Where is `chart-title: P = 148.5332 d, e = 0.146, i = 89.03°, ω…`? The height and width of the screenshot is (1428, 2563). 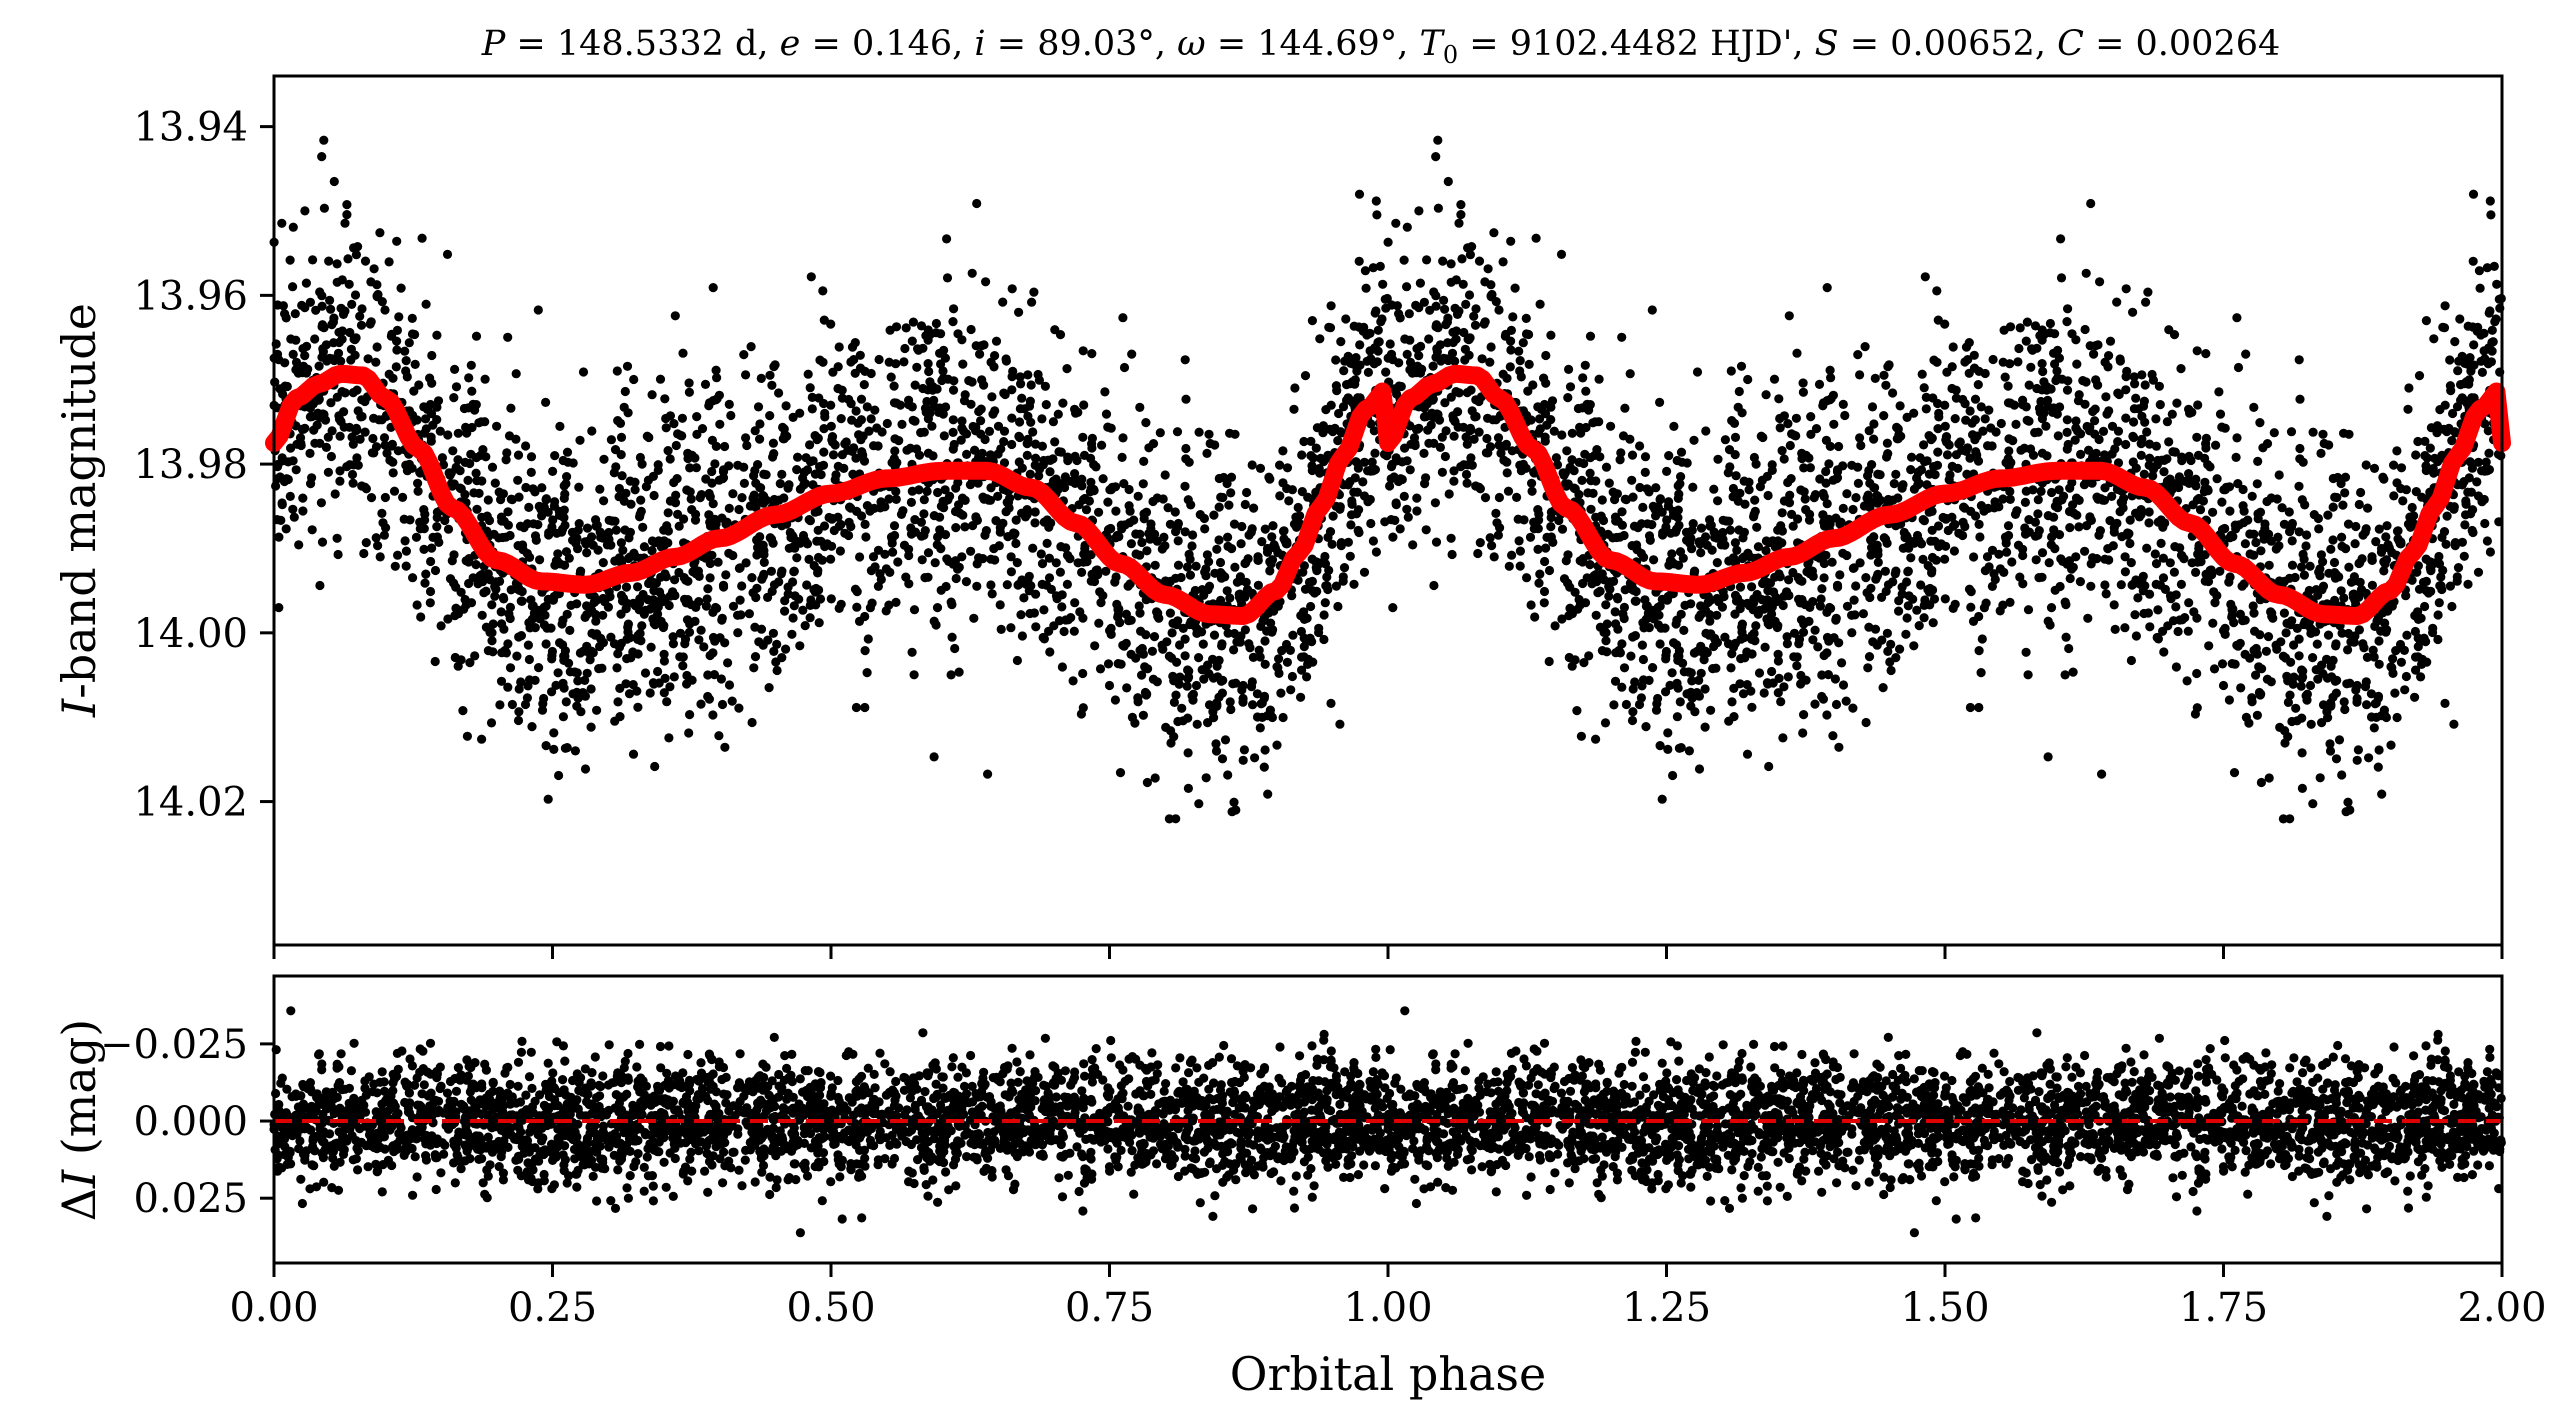 chart-title: P = 148.5332 d, e = 0.146, i = 89.03°, ω… is located at coordinates (1381, 46).